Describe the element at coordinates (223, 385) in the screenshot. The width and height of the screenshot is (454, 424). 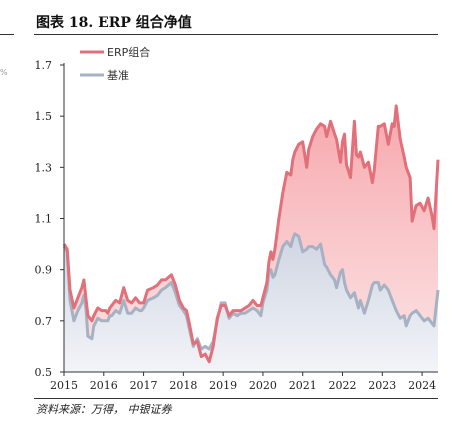
I see `x-tick-label: 2019` at that location.